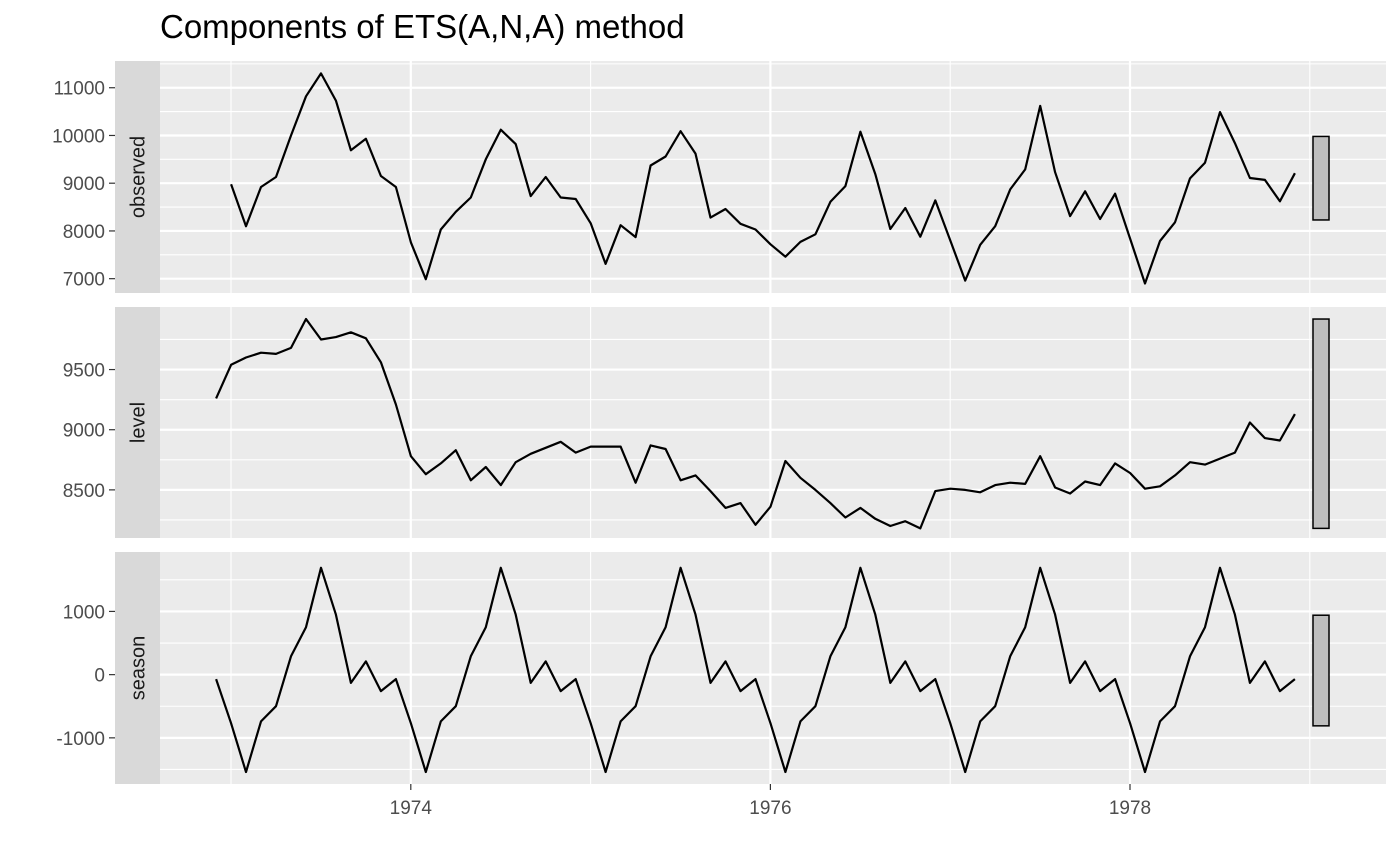  Describe the element at coordinates (78, 136) in the screenshot. I see `y-tick-label: 10000` at that location.